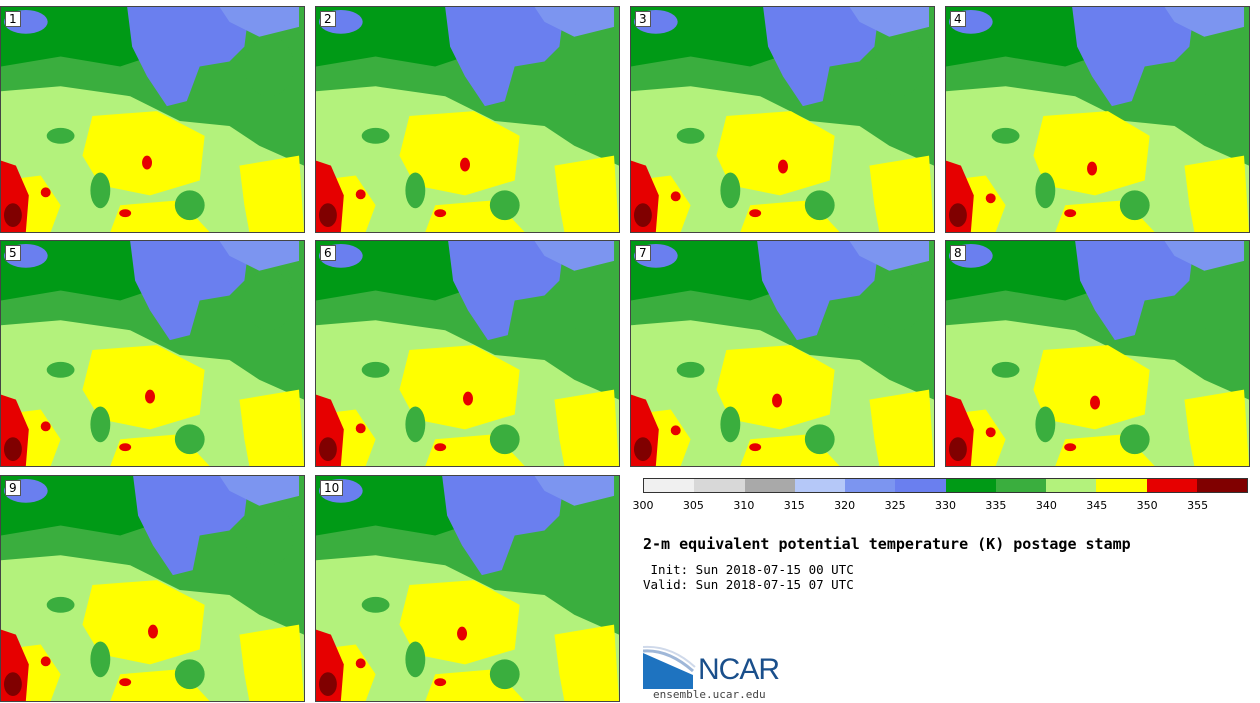  Describe the element at coordinates (693, 505) in the screenshot. I see `colorbar-tick-label: 305` at that location.